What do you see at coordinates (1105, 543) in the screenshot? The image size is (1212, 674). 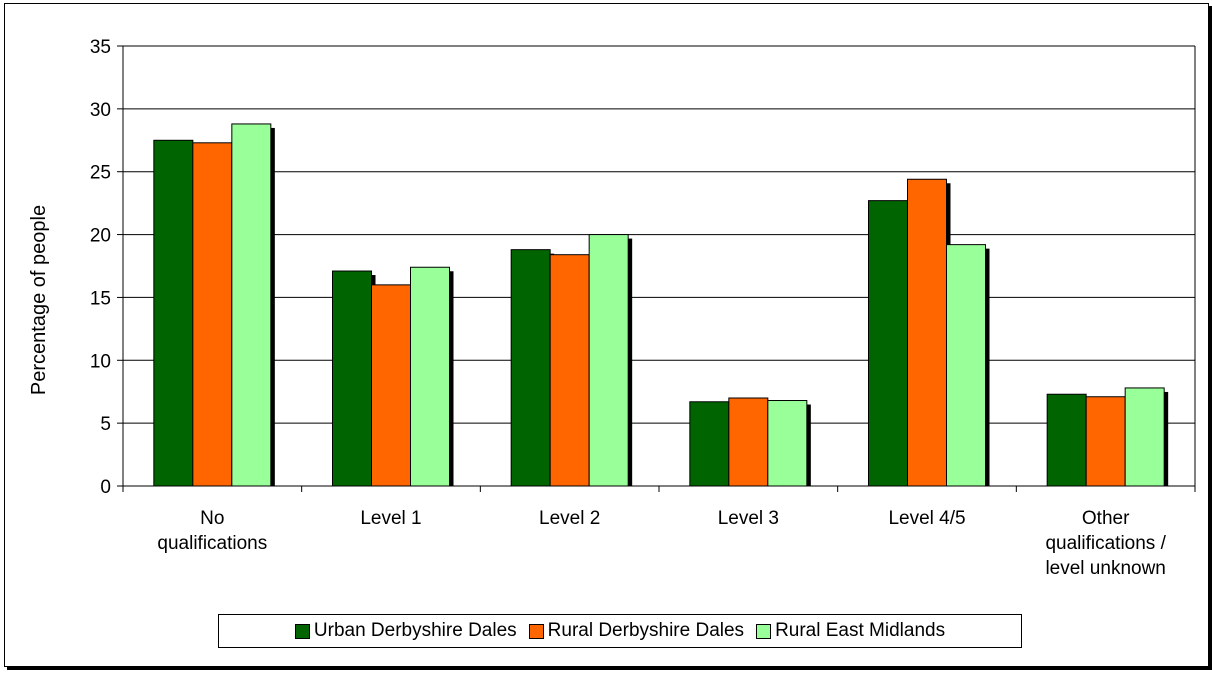 I see `x-category-label: qualifications /` at bounding box center [1105, 543].